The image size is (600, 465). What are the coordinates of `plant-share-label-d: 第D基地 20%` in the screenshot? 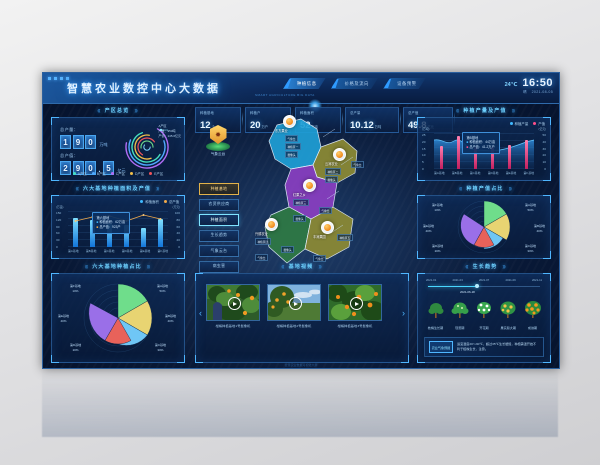 It's located at (76, 347).